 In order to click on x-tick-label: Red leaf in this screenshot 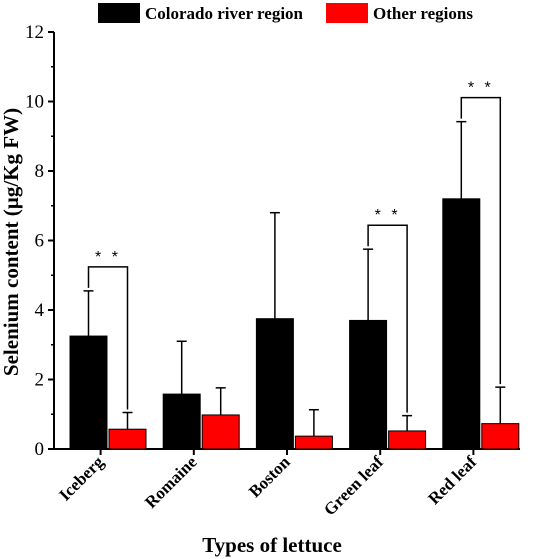, I will do `click(452, 480)`.